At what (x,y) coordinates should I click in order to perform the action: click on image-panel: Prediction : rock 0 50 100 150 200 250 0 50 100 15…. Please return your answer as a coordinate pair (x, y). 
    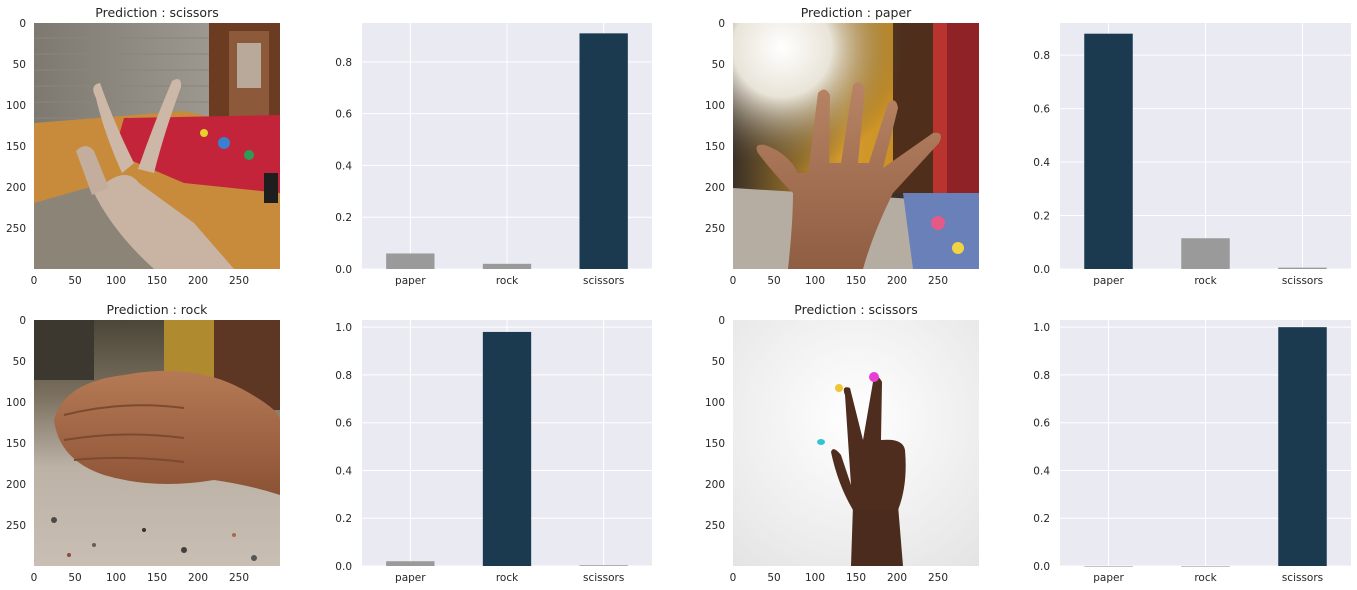
    Looking at the image, I should click on (143, 443).